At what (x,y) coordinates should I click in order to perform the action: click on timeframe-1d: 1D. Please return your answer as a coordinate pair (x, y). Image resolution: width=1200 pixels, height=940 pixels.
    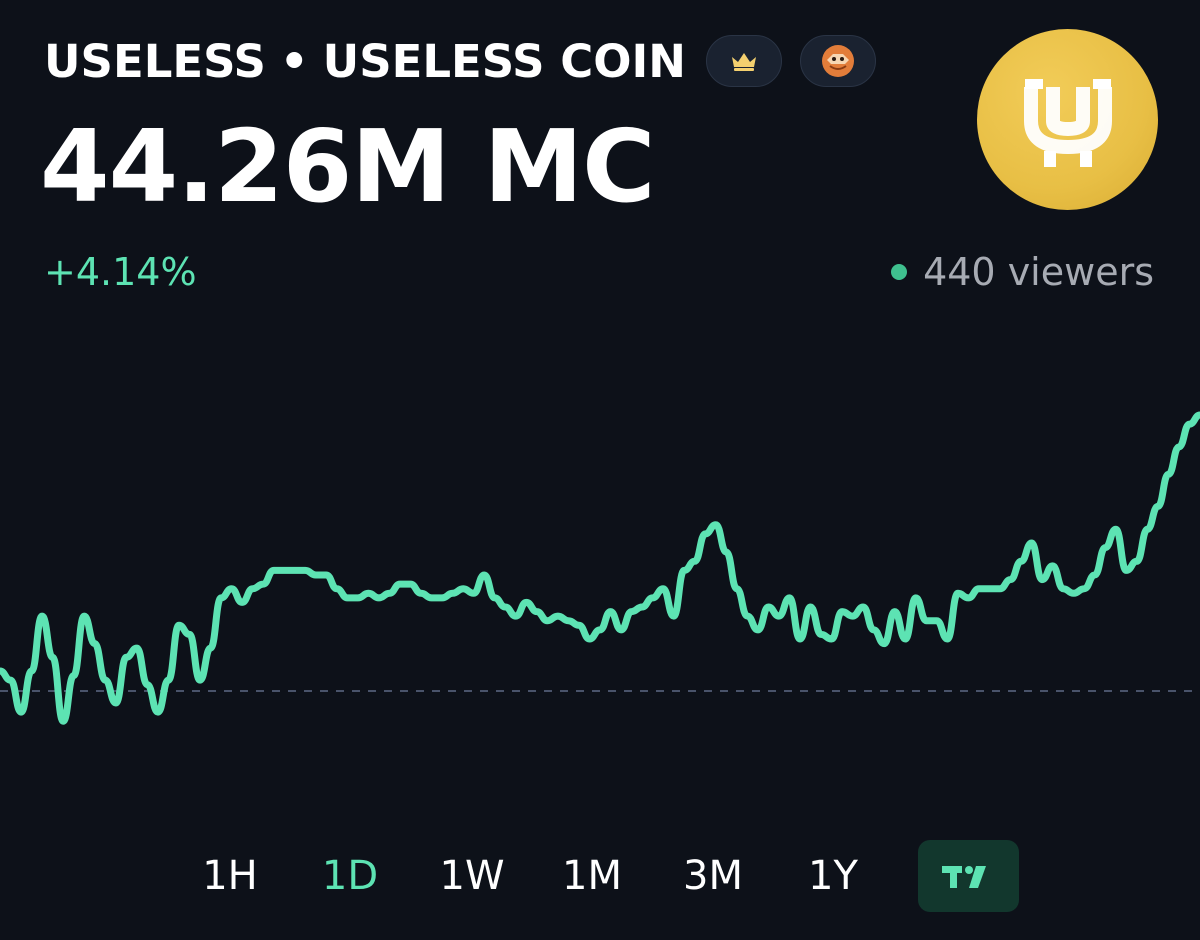
    Looking at the image, I should click on (350, 876).